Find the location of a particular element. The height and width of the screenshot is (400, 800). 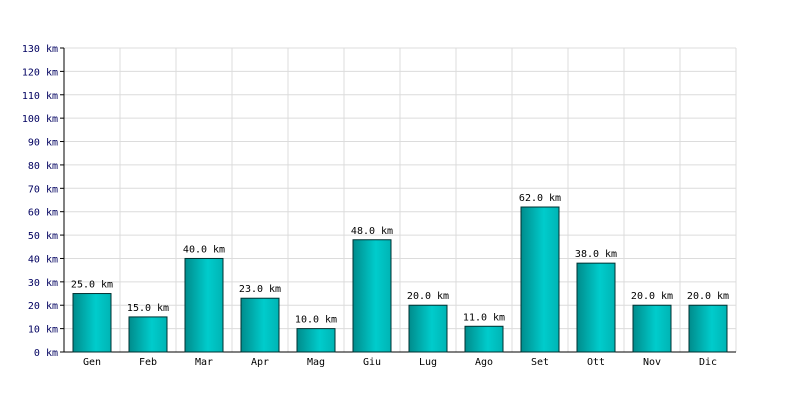

y-tick-label: 100 km is located at coordinates (40, 119).